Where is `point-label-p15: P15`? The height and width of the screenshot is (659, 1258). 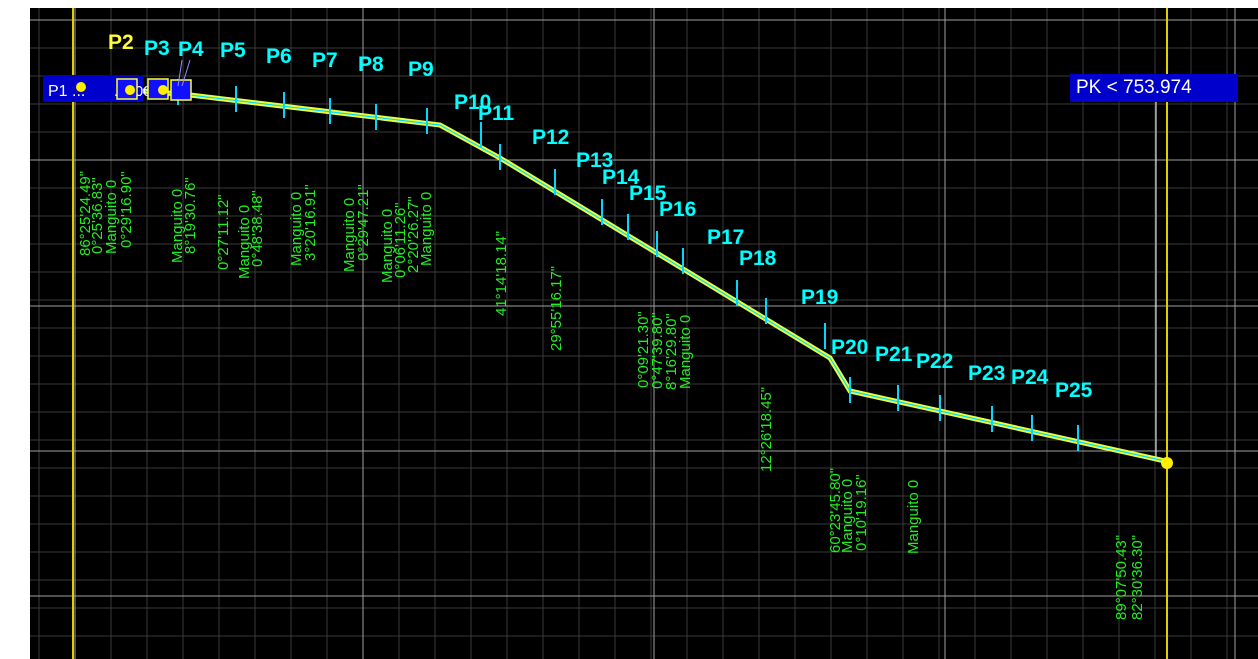 point-label-p15: P15 is located at coordinates (648, 193).